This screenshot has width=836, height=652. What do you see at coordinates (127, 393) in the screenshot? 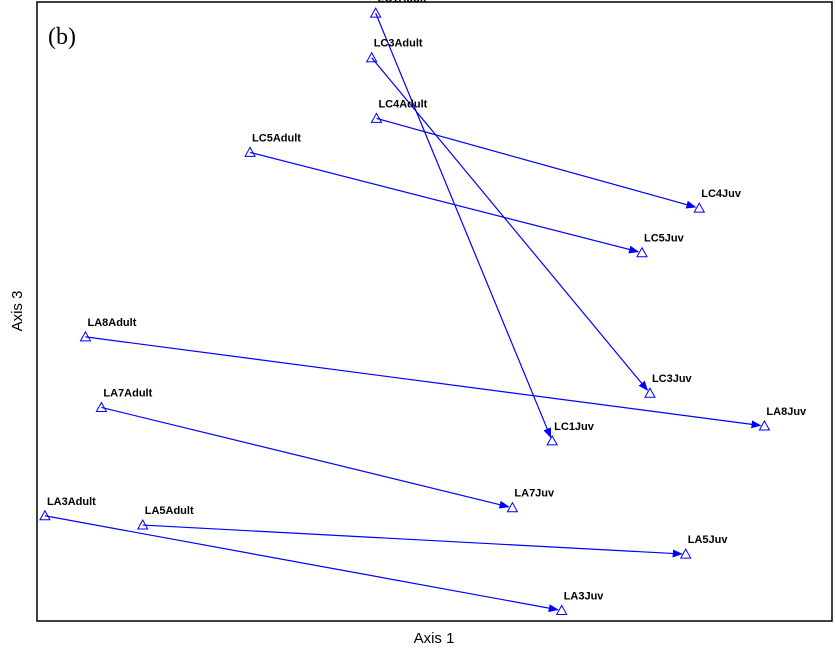
I see `point-label-LA7Adult: LA7Adult` at bounding box center [127, 393].